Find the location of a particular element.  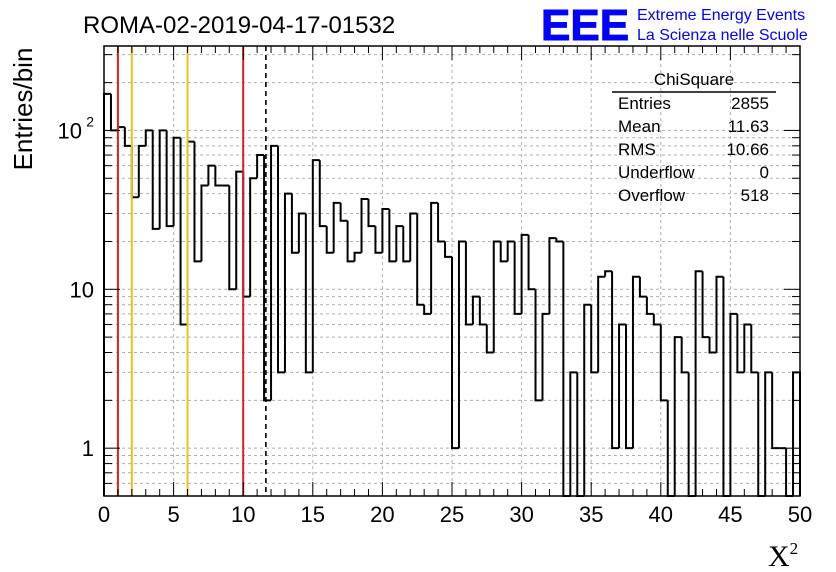

logo-line-1: Extreme Energy Events is located at coordinates (721, 15).